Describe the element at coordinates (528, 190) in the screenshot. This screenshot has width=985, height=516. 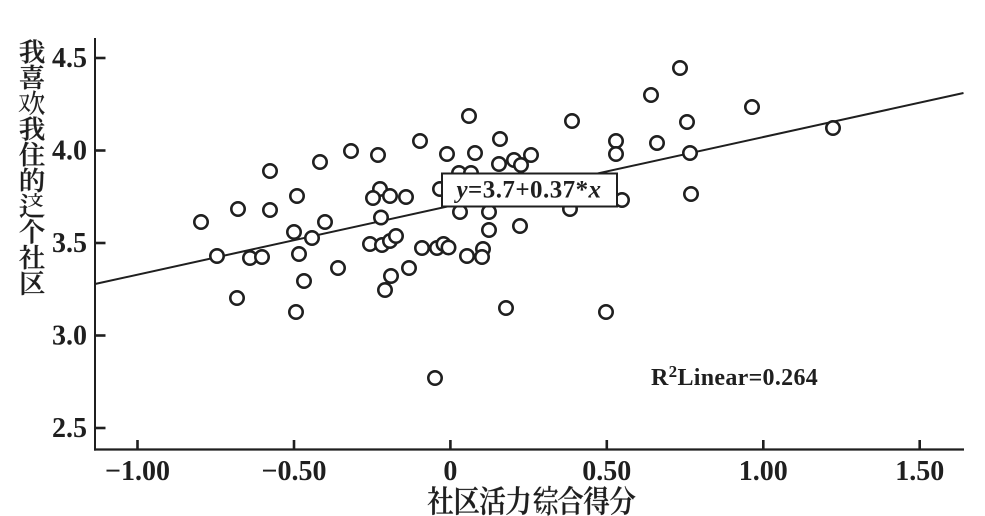
I see `svg-text: y=3.7+0.37*x` at that location.